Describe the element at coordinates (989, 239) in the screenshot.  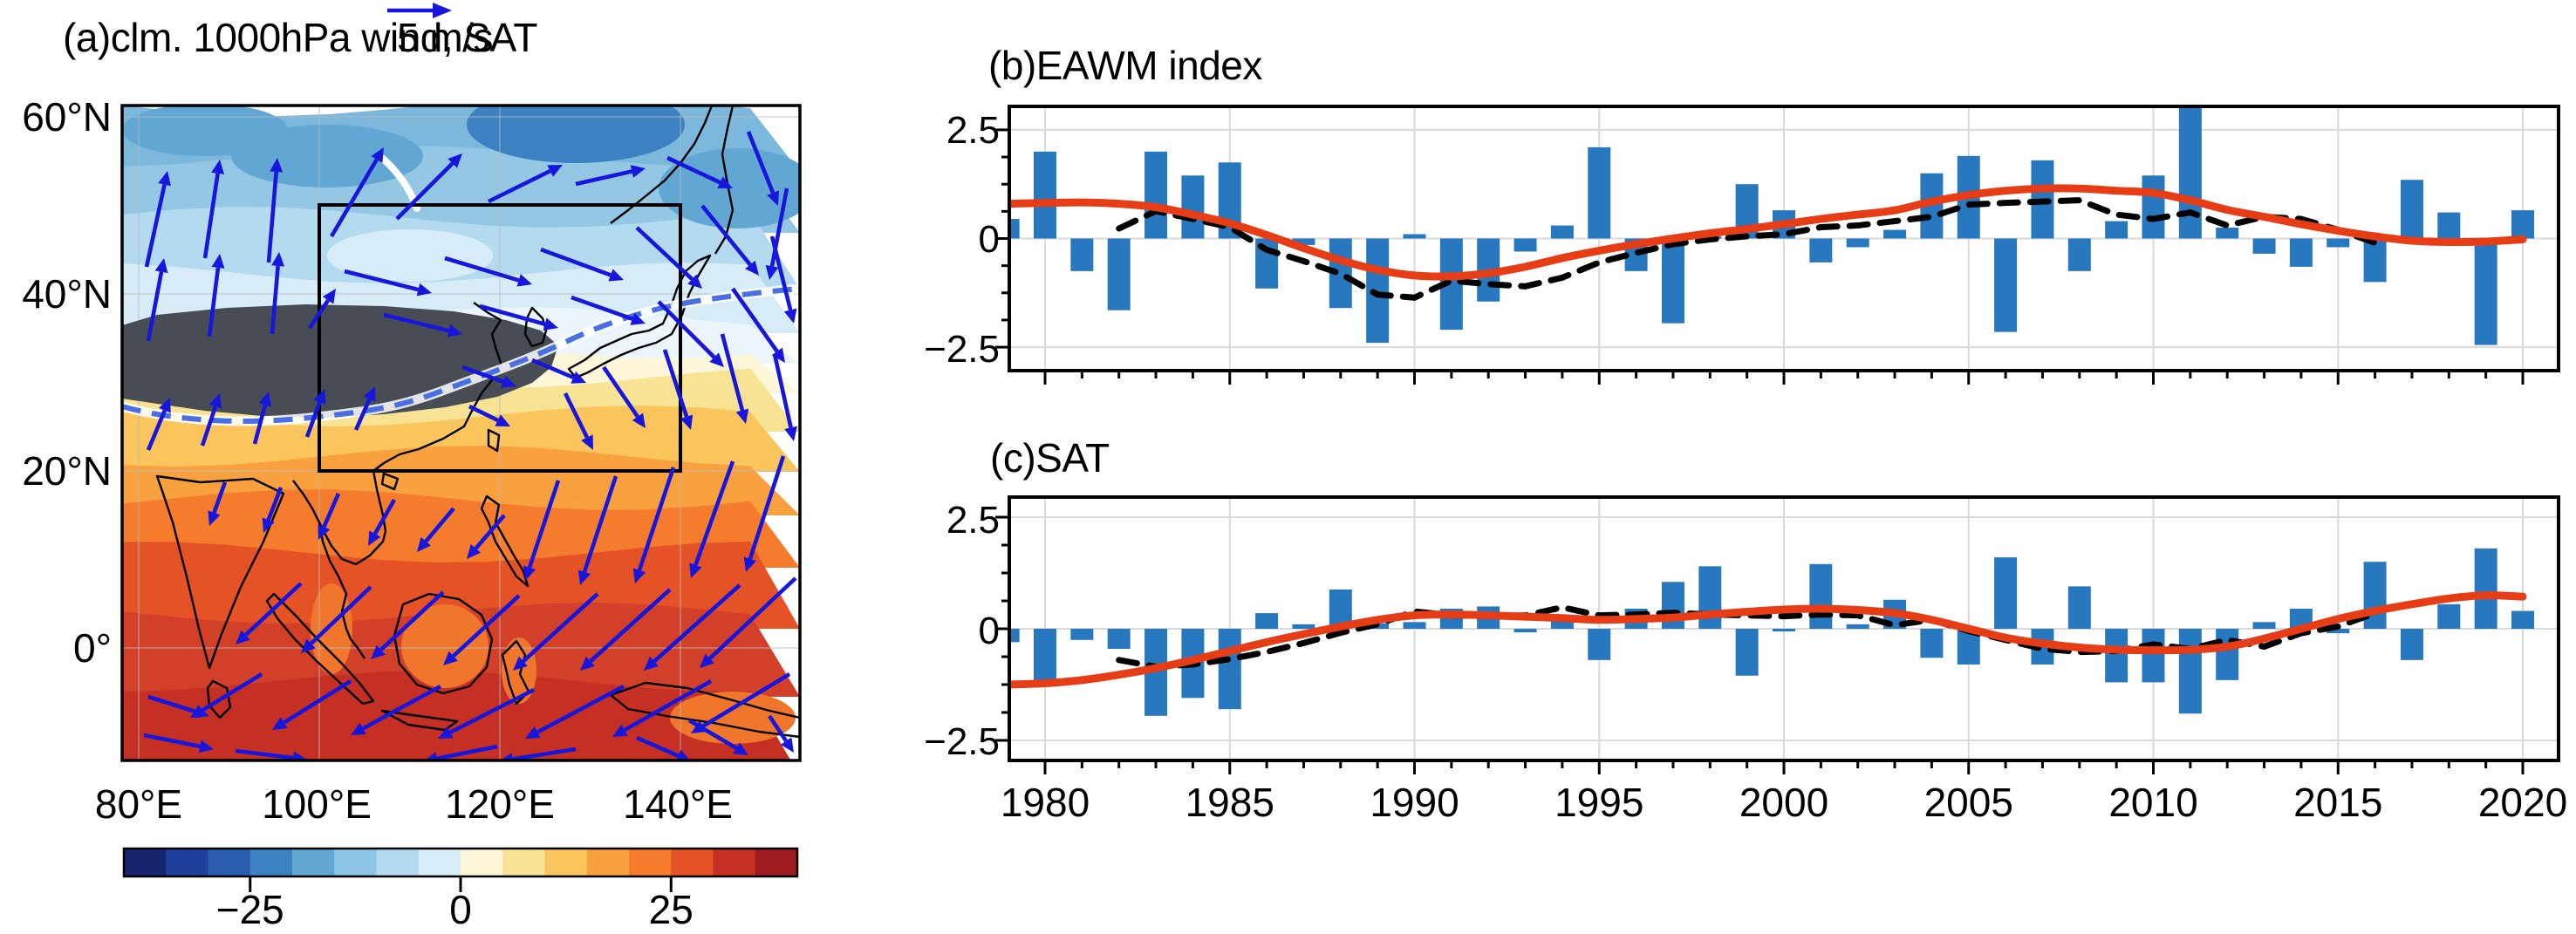
I see `eawm-y-tick-label: 0` at that location.